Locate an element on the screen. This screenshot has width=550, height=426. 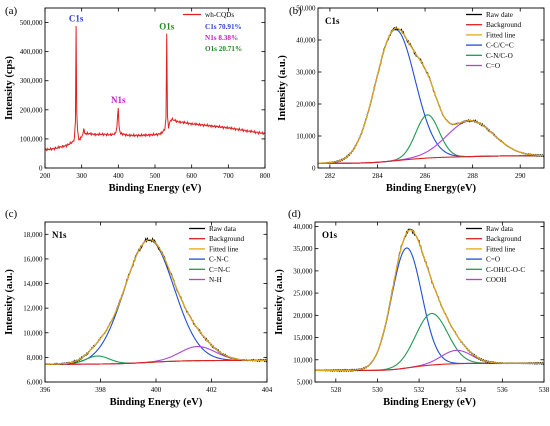
background-line is located at coordinates (431, 159).